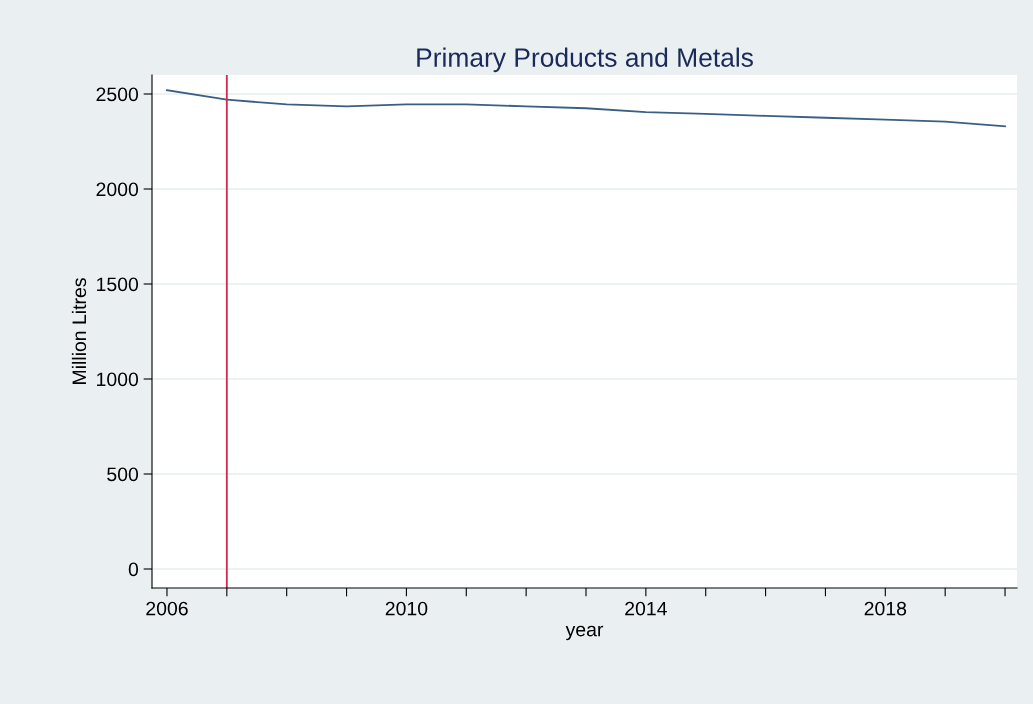  What do you see at coordinates (79, 331) in the screenshot?
I see `y-axis-title: Million Litres` at bounding box center [79, 331].